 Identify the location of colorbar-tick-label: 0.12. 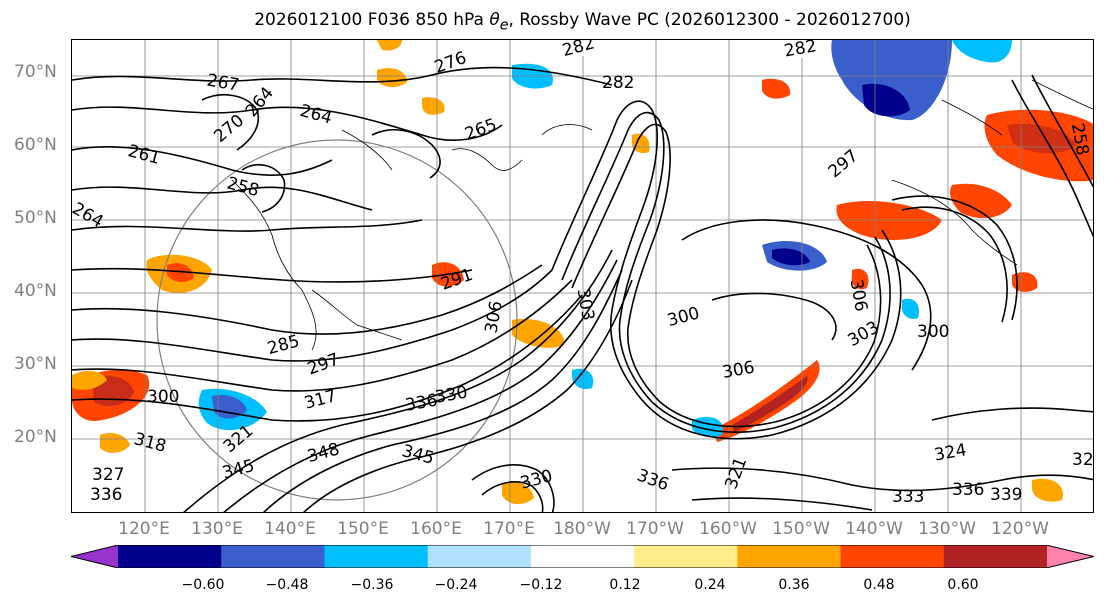
(625, 585).